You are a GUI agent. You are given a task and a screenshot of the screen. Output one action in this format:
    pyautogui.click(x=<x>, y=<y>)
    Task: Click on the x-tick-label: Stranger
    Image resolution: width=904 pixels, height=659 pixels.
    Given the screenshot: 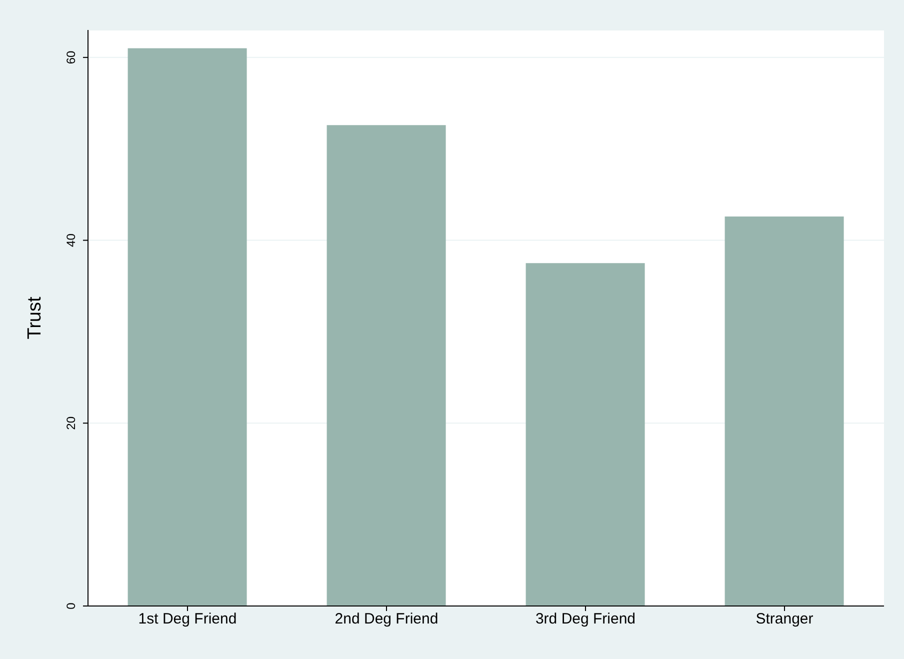 What is the action you would take?
    pyautogui.click(x=785, y=619)
    